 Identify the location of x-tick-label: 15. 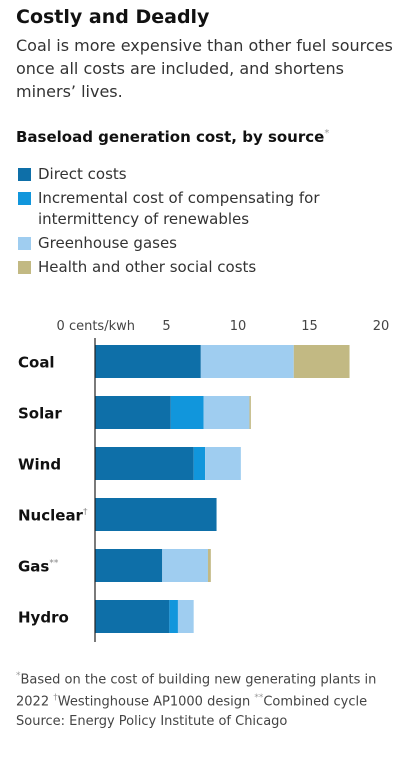
(309, 326).